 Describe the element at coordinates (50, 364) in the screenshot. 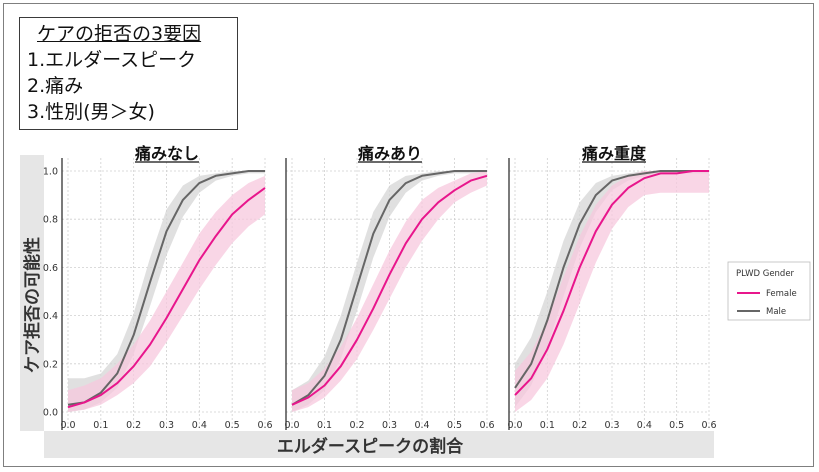

I see `y-tick-label: 0.2` at that location.